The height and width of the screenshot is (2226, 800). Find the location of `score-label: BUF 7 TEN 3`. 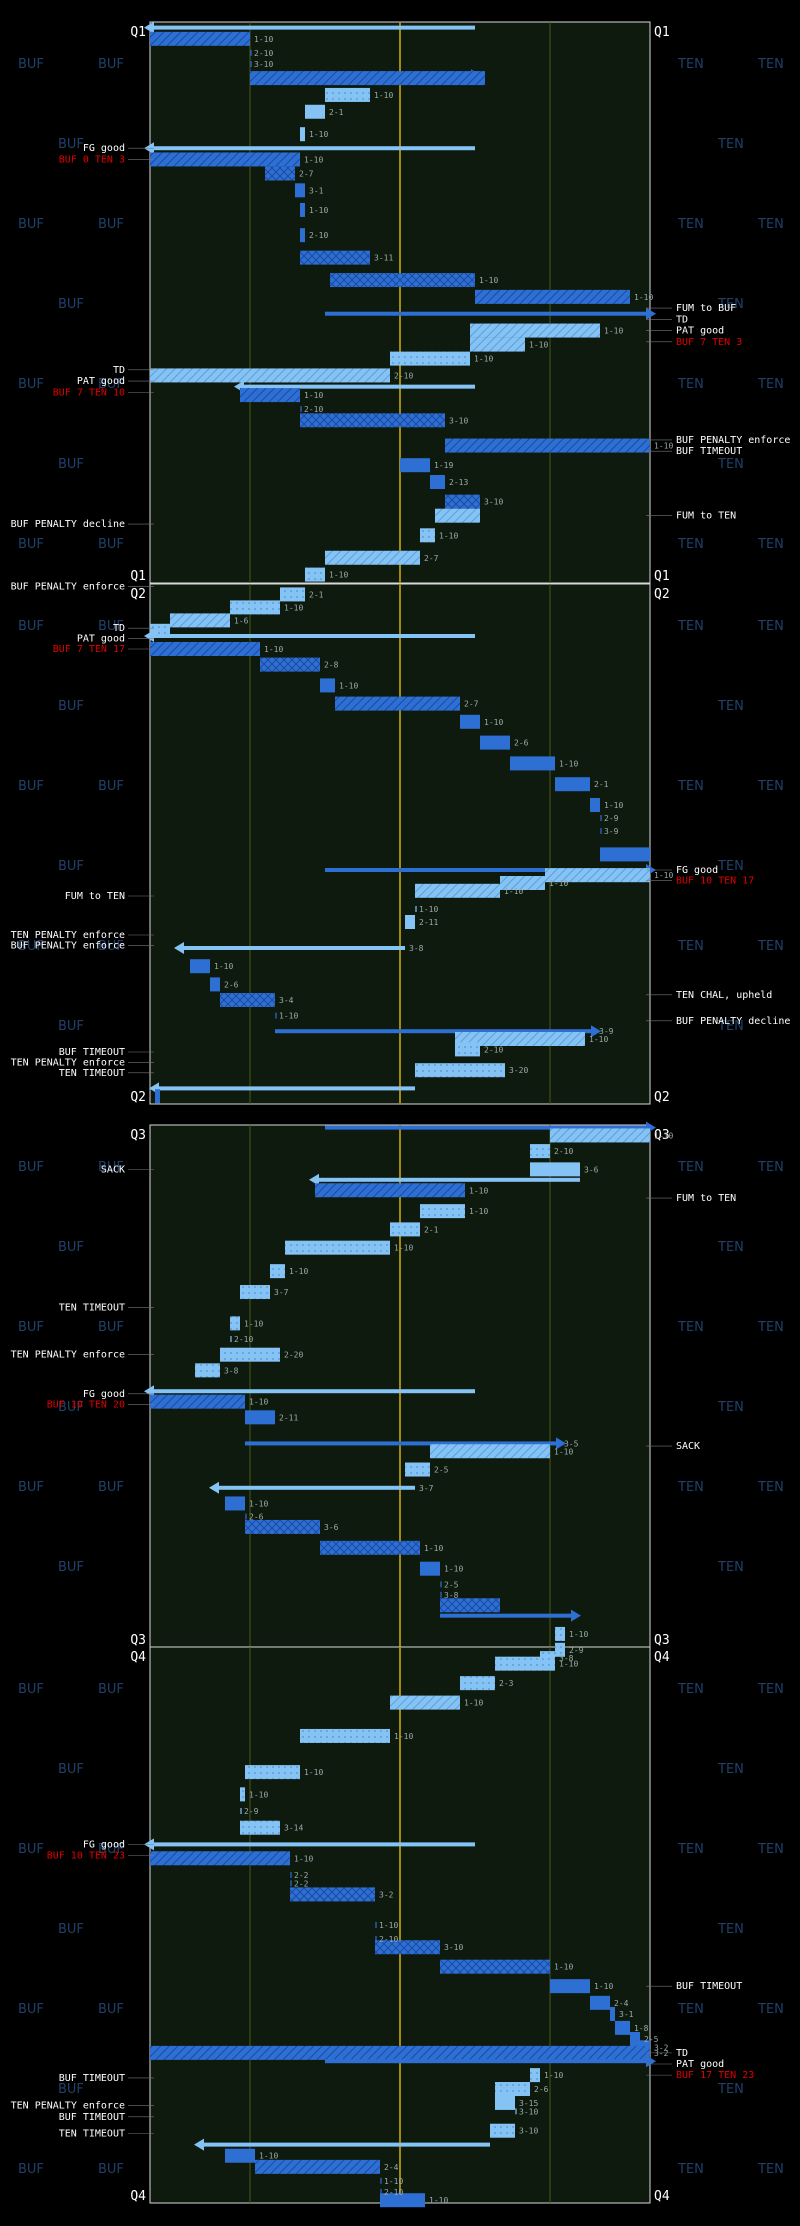

score-label: BUF 7 TEN 3 is located at coordinates (709, 342).